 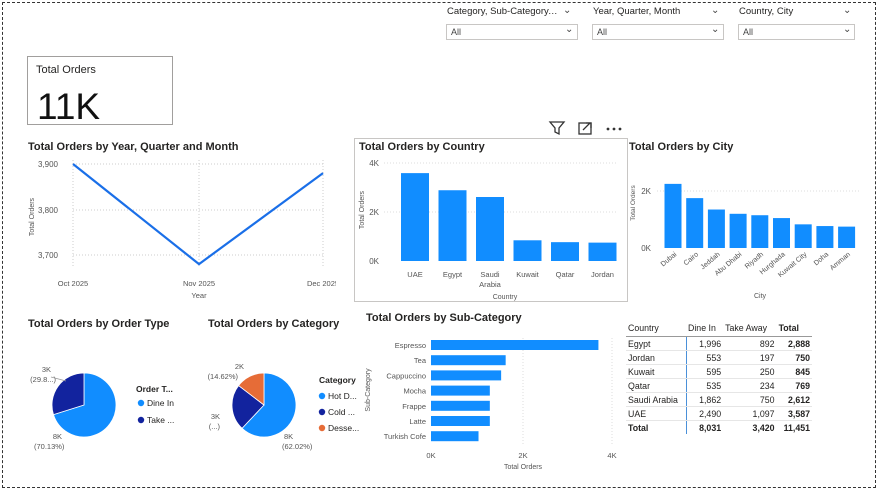 What do you see at coordinates (490, 284) in the screenshot?
I see `x-tick: Arabia` at bounding box center [490, 284].